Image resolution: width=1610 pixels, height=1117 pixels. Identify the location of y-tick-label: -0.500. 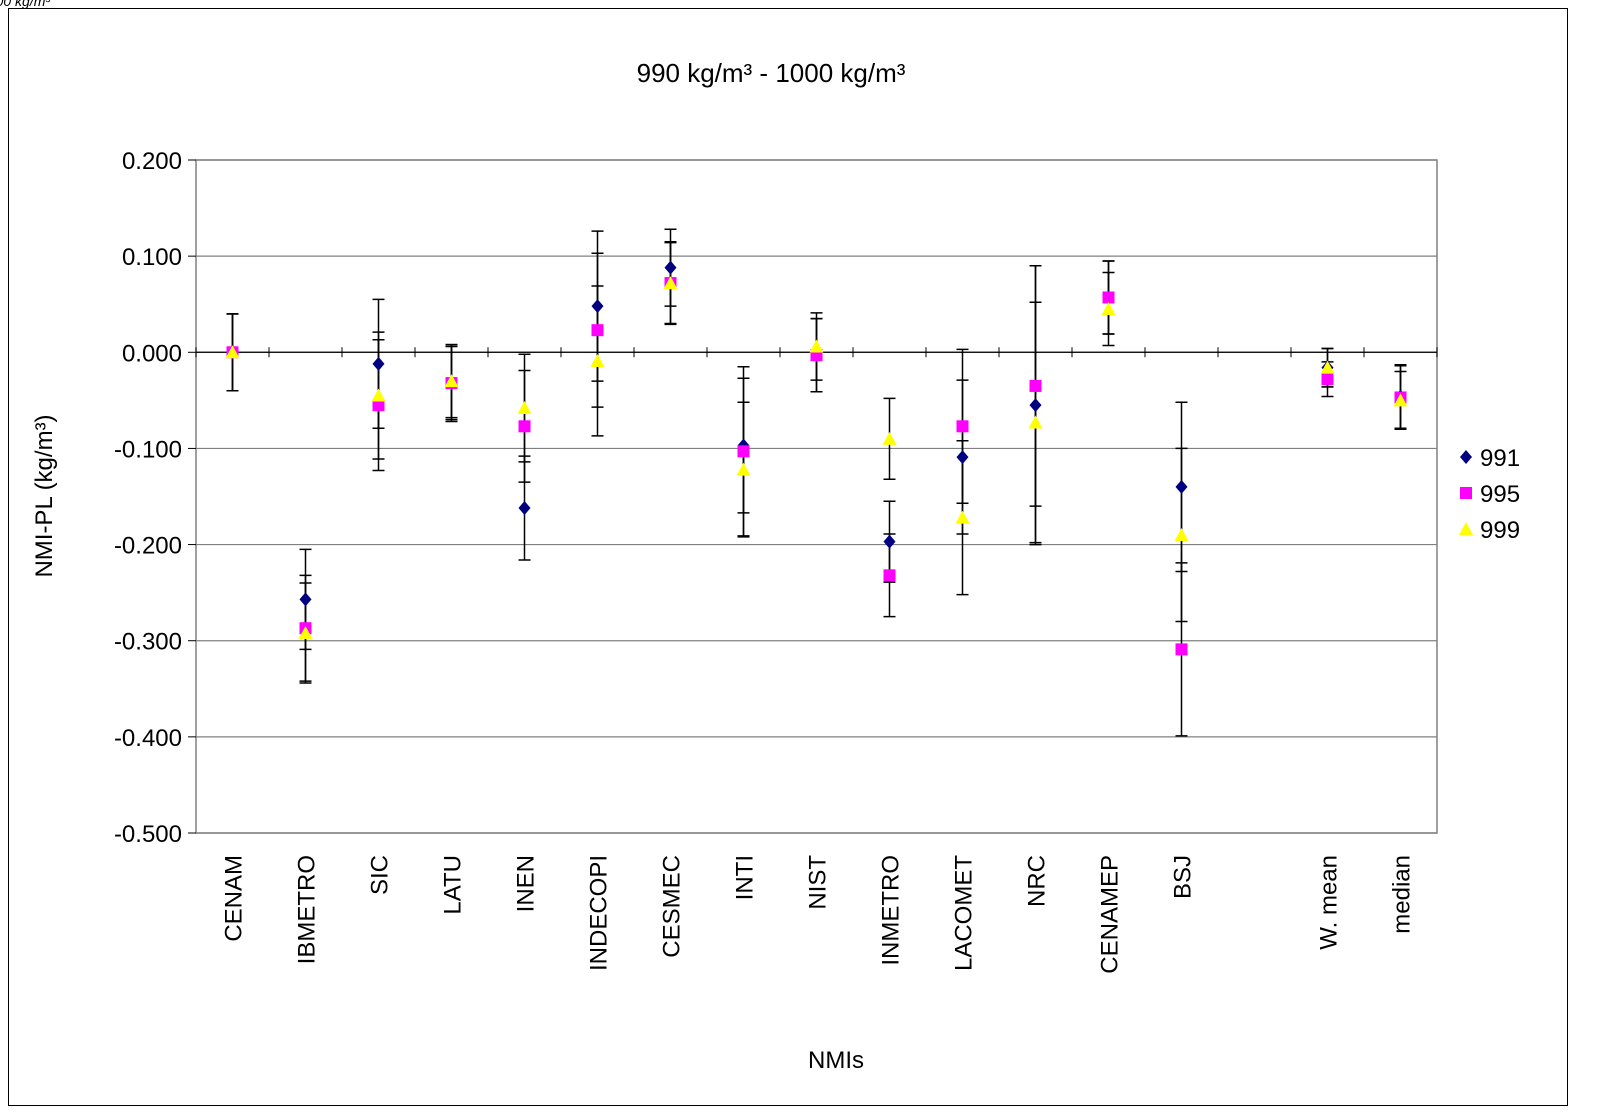
(148, 834).